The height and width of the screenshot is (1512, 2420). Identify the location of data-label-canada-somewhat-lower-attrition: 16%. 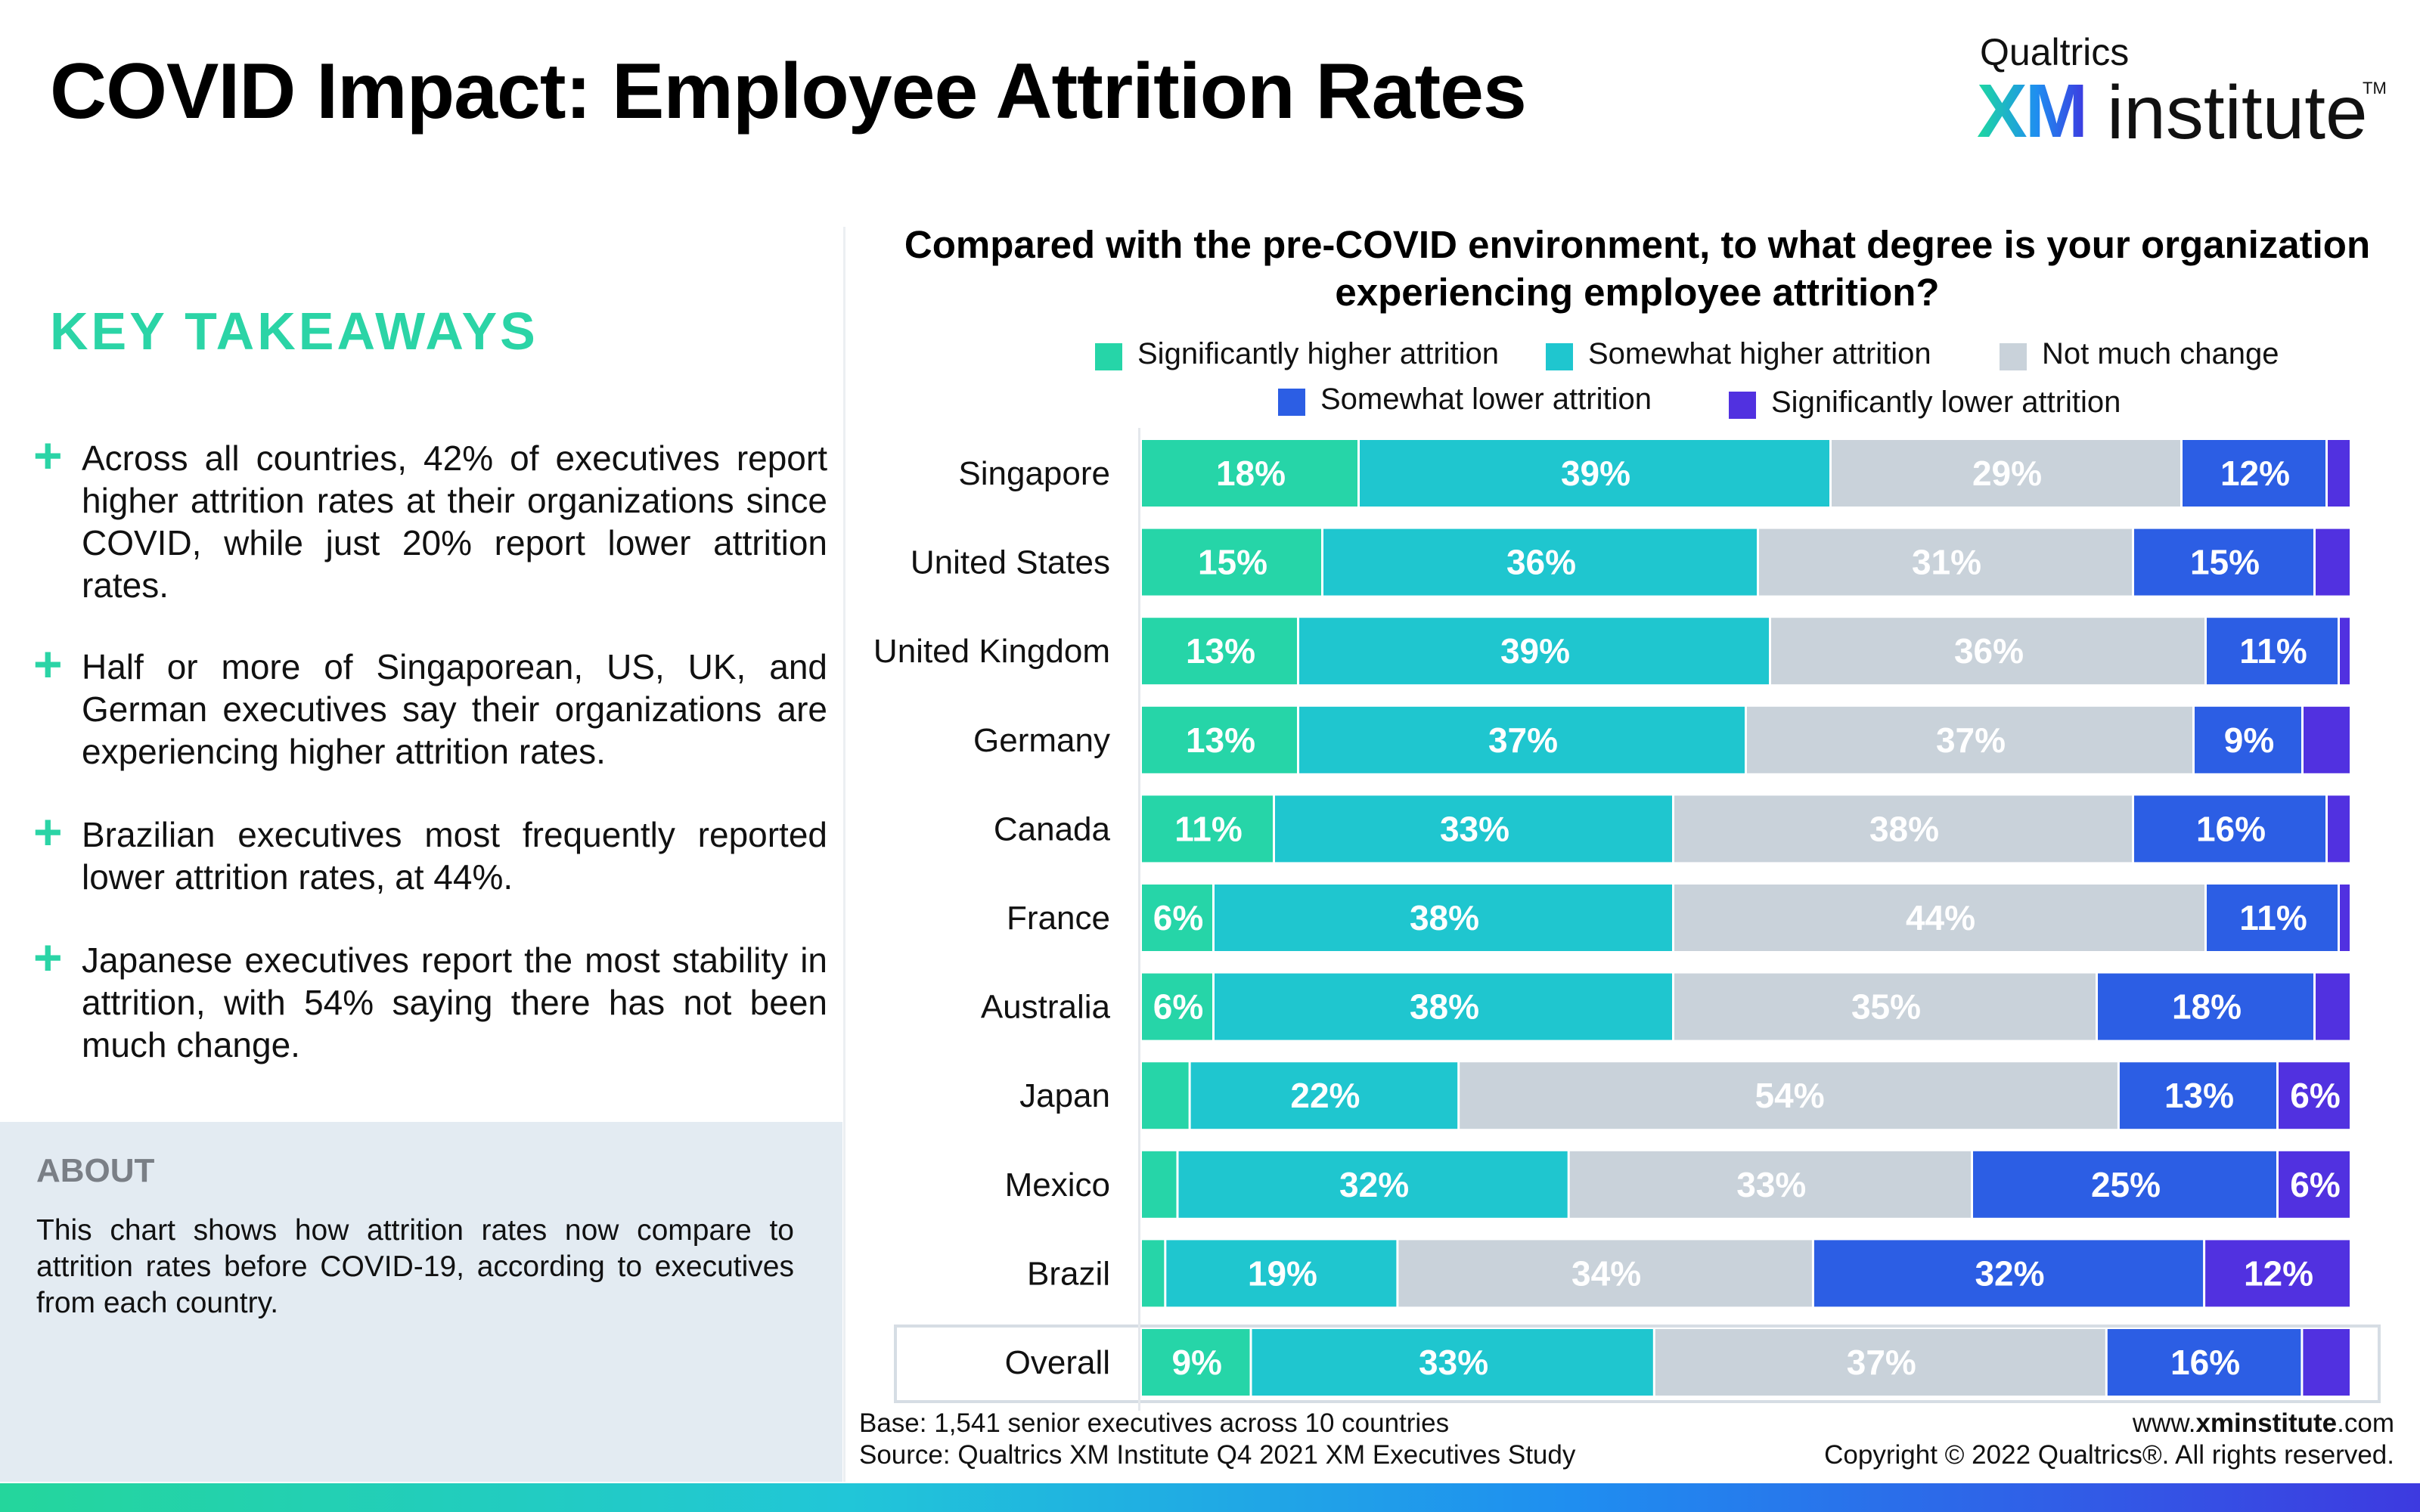
(2231, 829).